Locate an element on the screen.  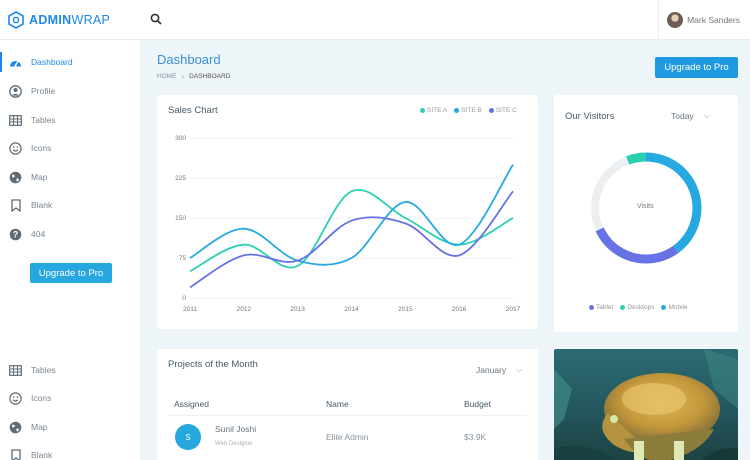
legend-item: Desktops is located at coordinates (637, 307).